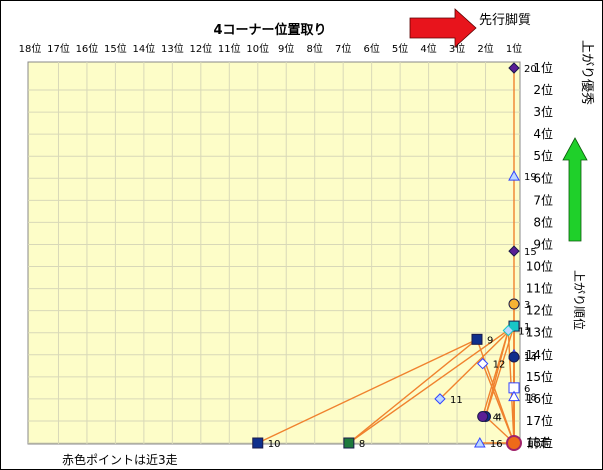 The image size is (603, 470). What do you see at coordinates (539, 288) in the screenshot?
I see `y-tick-label: 11位` at bounding box center [539, 288].